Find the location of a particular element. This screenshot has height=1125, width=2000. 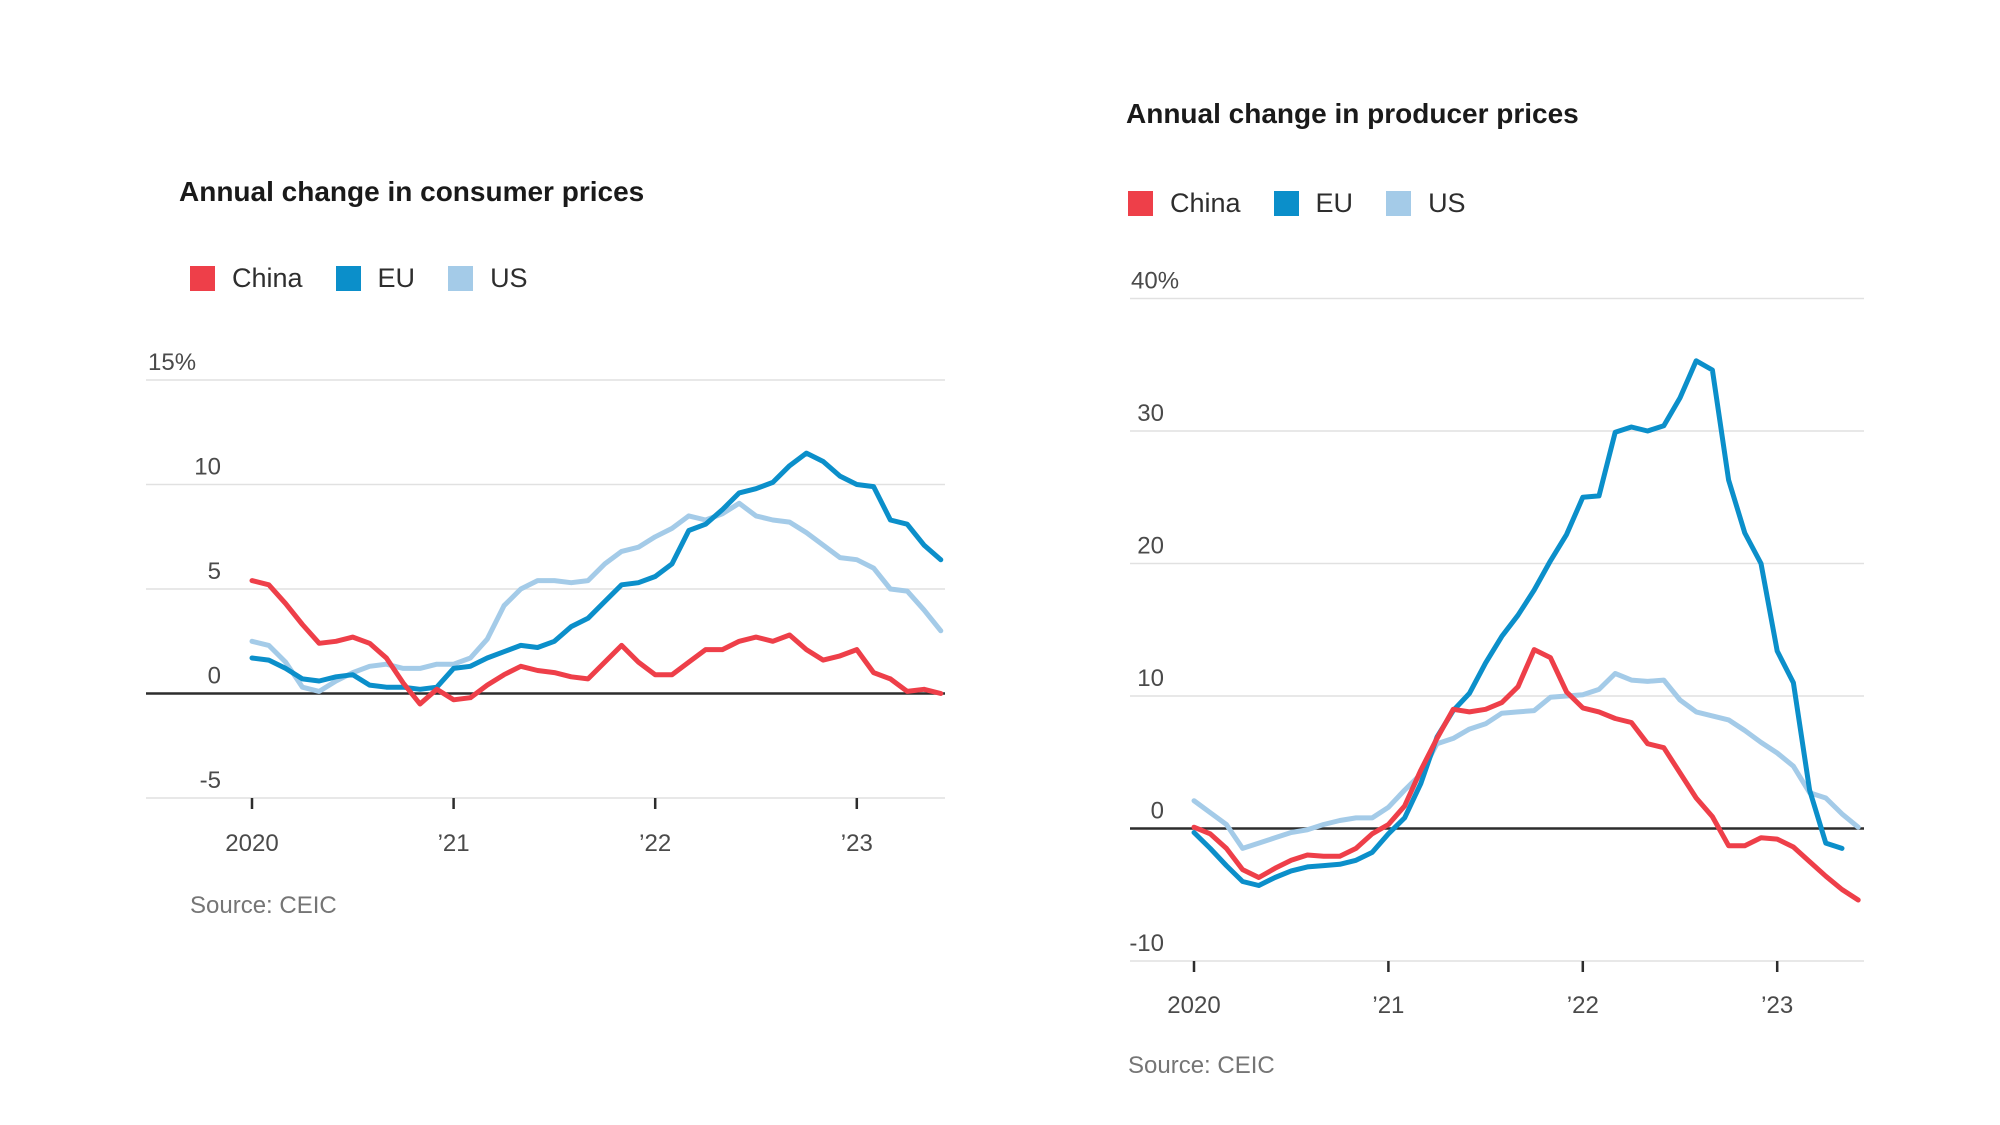

chart-title-consumer-prices: Annual change in consumer prices is located at coordinates (412, 191).